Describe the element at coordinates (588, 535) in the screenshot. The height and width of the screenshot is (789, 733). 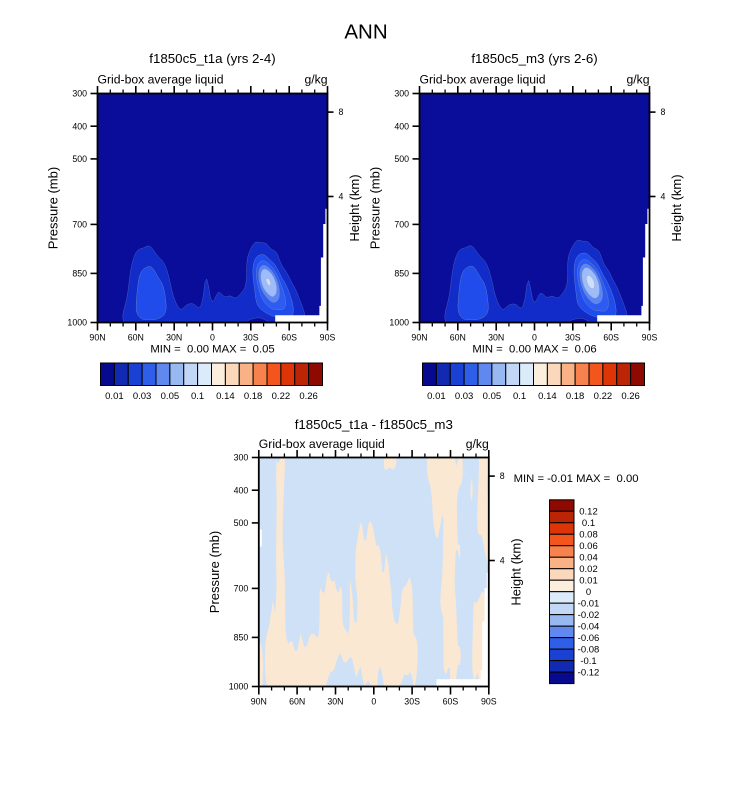
I see `svg-text: 0.08` at that location.